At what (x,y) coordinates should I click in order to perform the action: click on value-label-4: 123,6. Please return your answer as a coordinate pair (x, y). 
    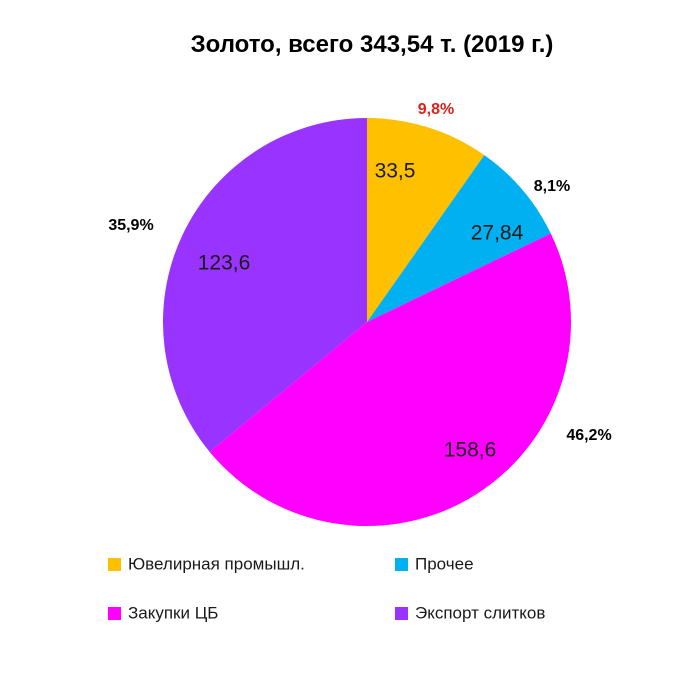
    Looking at the image, I should click on (224, 263).